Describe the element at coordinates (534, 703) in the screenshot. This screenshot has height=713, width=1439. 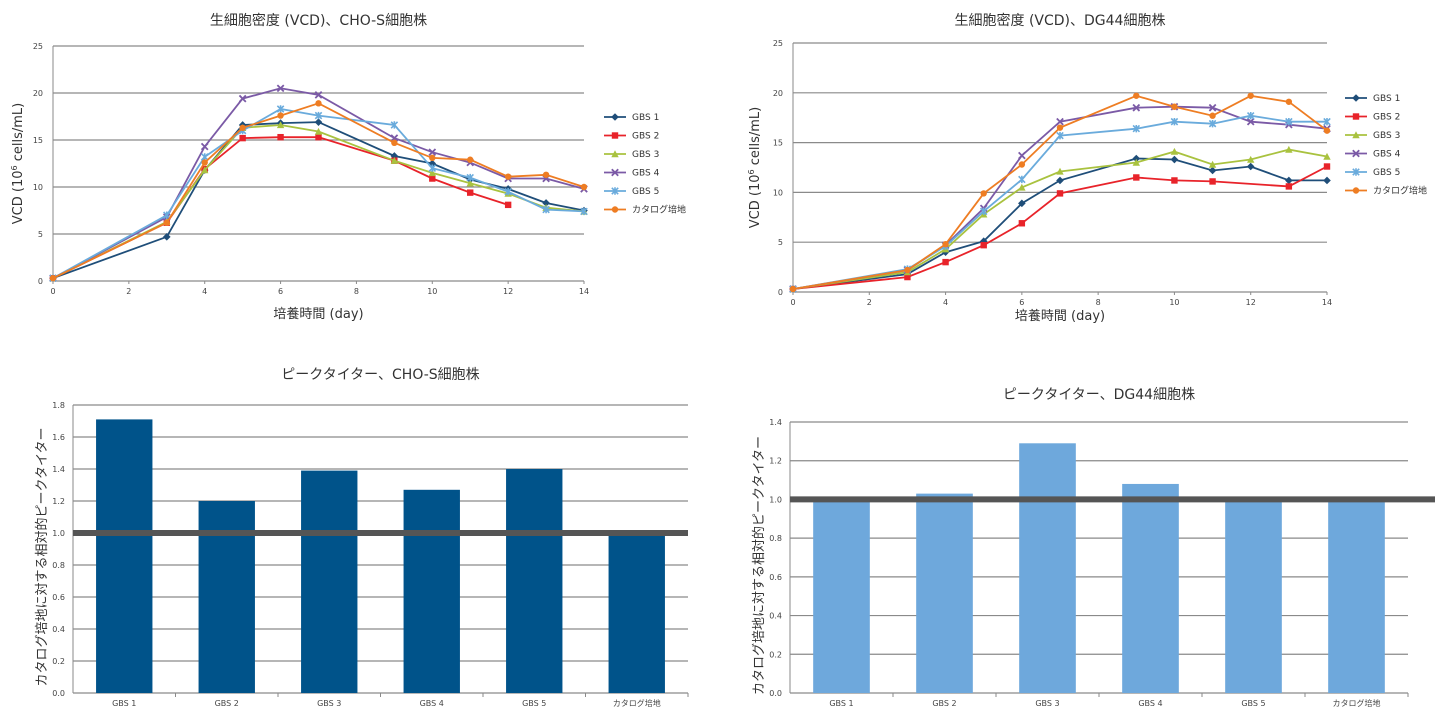
I see `x-tick-label: GBS 5` at that location.